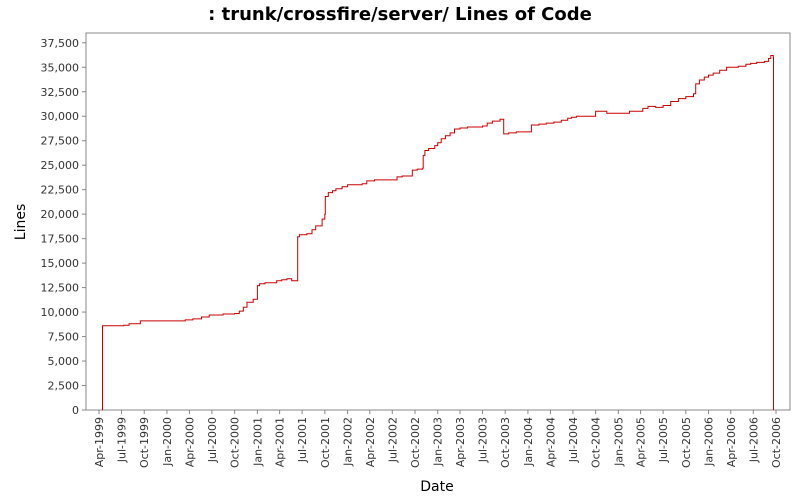 The width and height of the screenshot is (800, 500). I want to click on x-tick-label: Jul-2002, so click(392, 440).